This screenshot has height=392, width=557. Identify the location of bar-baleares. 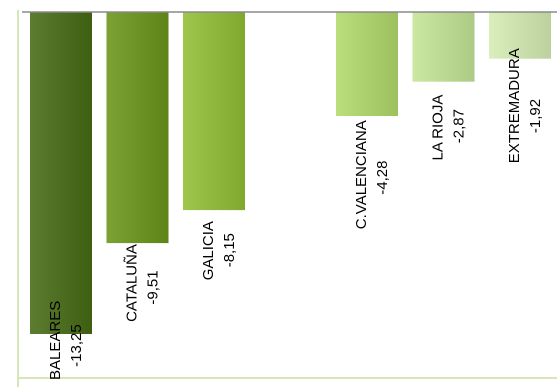
(61, 173).